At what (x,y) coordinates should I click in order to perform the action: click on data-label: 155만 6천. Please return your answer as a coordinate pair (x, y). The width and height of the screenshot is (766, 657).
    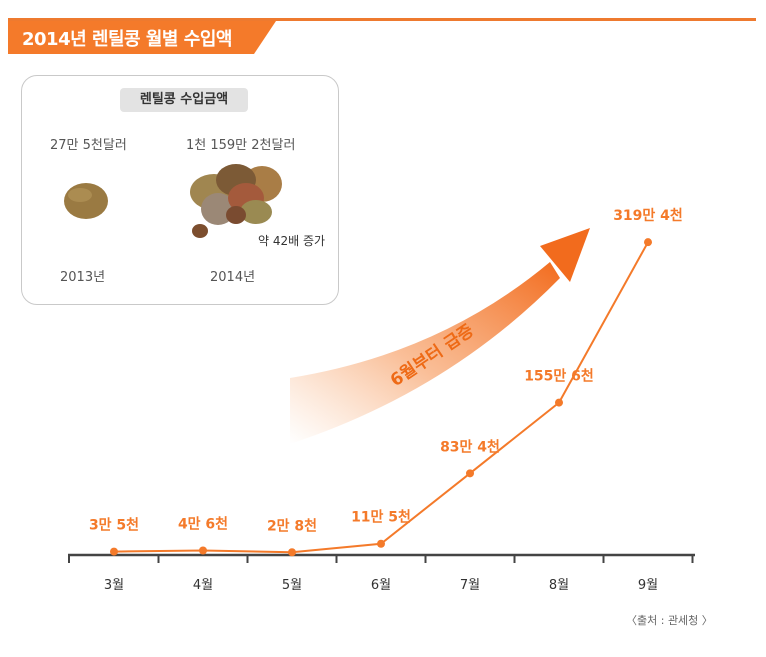
    Looking at the image, I should click on (559, 377).